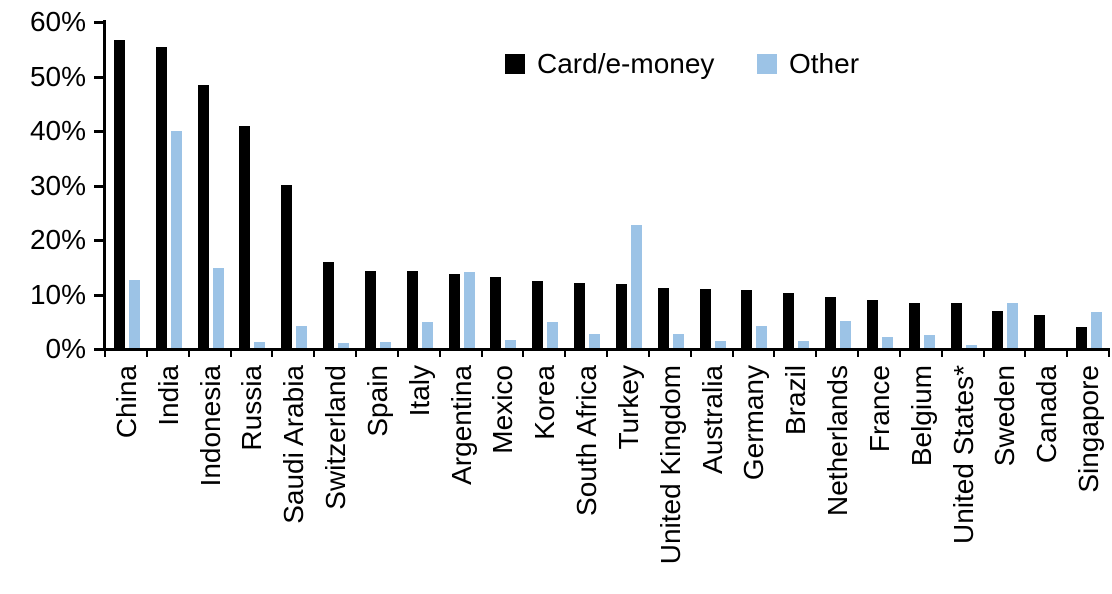 The image size is (1112, 594). What do you see at coordinates (767, 64) in the screenshot?
I see `legend-swatch-other-icon` at bounding box center [767, 64].